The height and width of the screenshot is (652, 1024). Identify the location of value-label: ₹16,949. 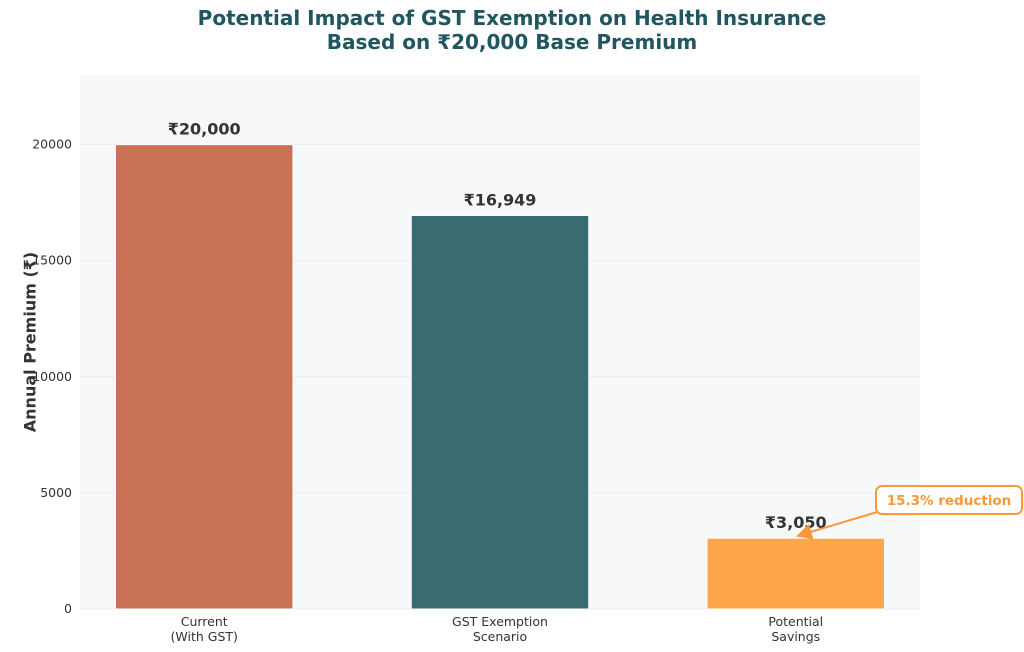
(500, 199).